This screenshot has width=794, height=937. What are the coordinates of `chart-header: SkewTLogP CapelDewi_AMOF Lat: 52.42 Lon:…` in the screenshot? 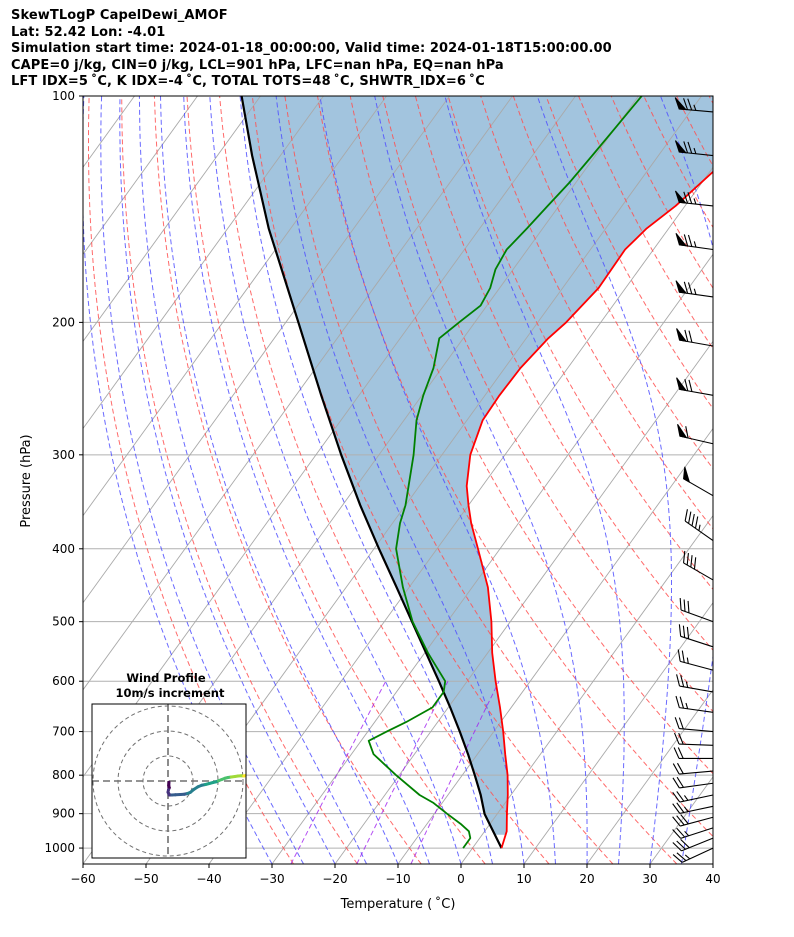 It's located at (311, 49).